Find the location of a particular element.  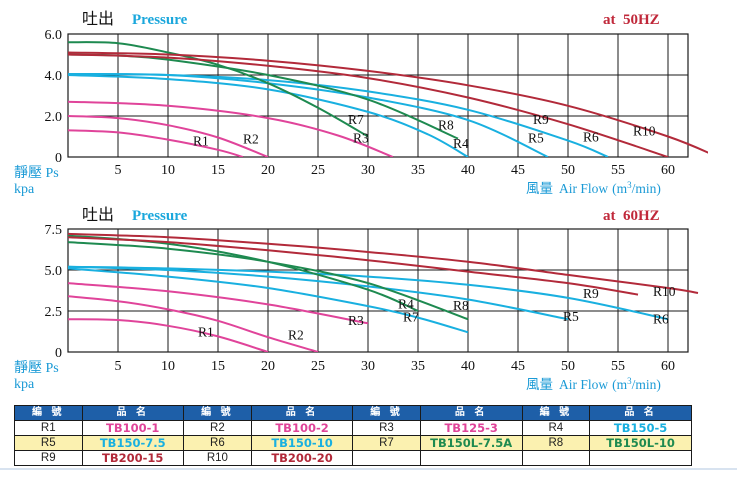

model-name: TB100-1 is located at coordinates (132, 428).